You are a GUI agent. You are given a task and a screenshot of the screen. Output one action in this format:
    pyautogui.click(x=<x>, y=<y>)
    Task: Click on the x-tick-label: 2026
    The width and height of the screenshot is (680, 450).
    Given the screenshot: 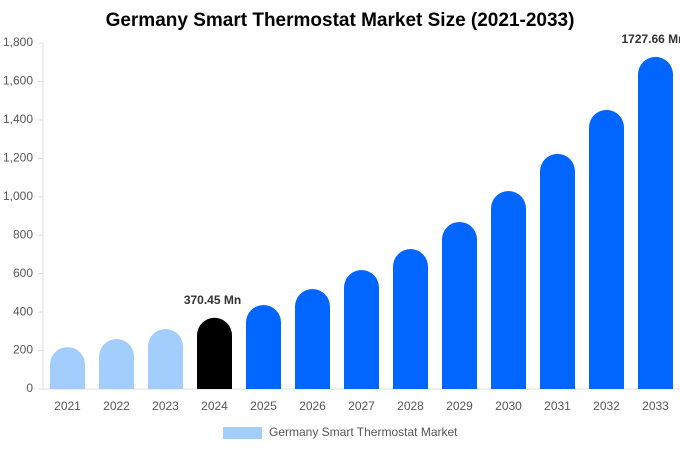 What is the action you would take?
    pyautogui.click(x=312, y=406)
    